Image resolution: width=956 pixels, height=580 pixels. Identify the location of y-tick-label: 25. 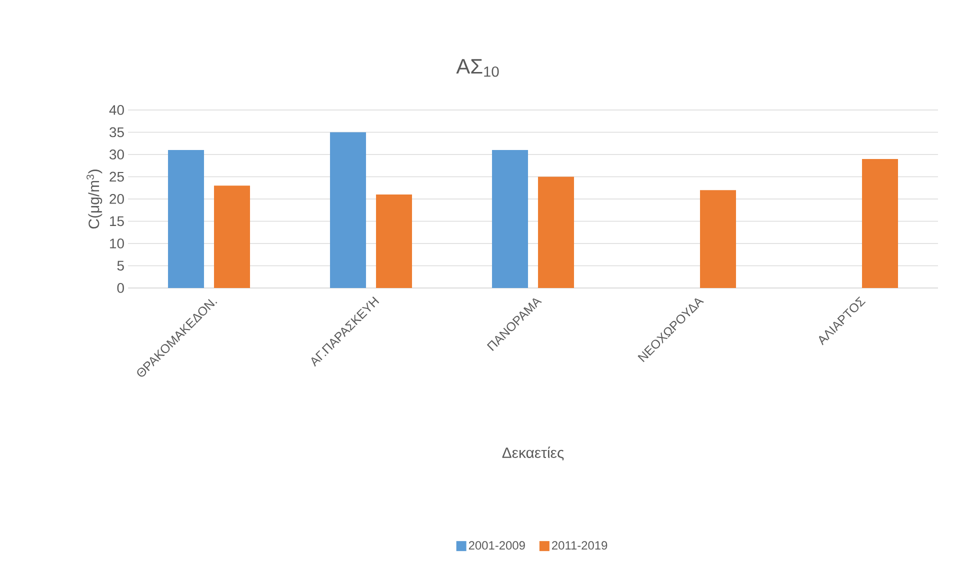
(117, 177).